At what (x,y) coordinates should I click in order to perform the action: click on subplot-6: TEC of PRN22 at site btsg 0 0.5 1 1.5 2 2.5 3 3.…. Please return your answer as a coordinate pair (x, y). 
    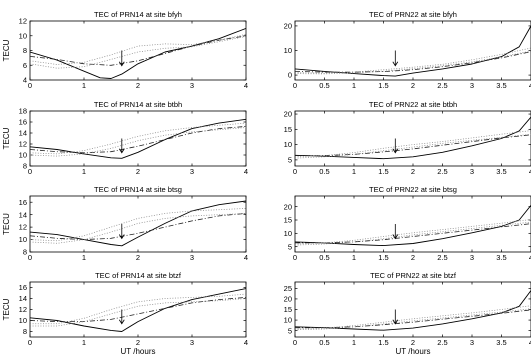
    Looking at the image, I should click on (407, 223).